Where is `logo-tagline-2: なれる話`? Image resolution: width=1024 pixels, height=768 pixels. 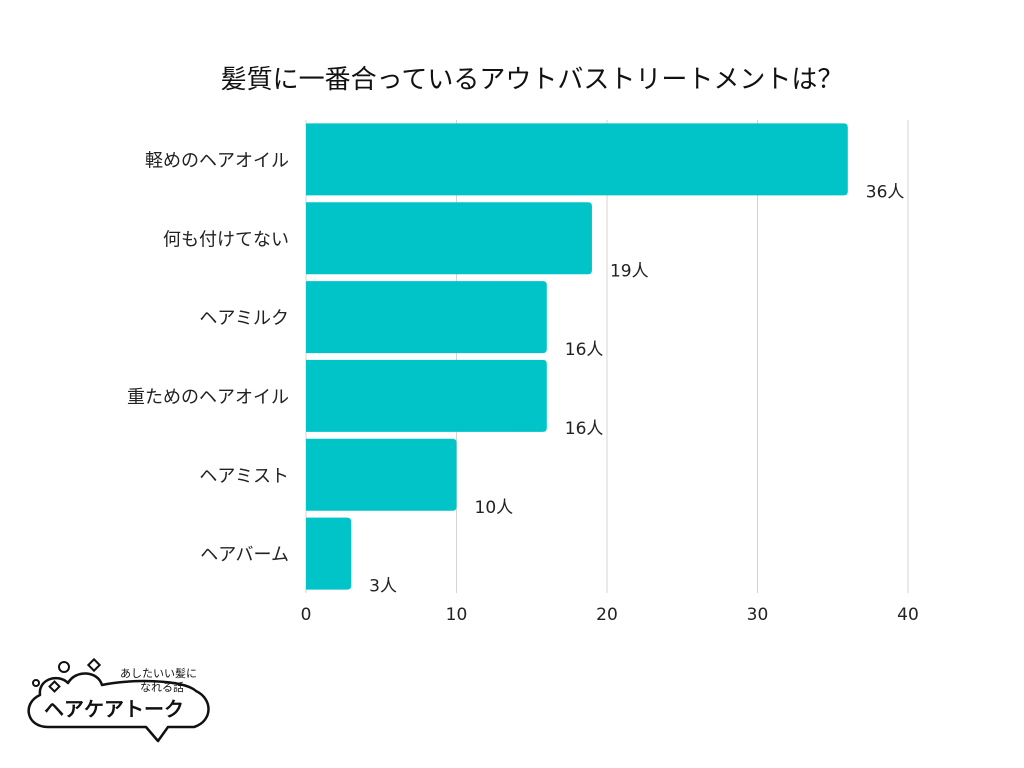 logo-tagline-2: なれる話 is located at coordinates (162, 687).